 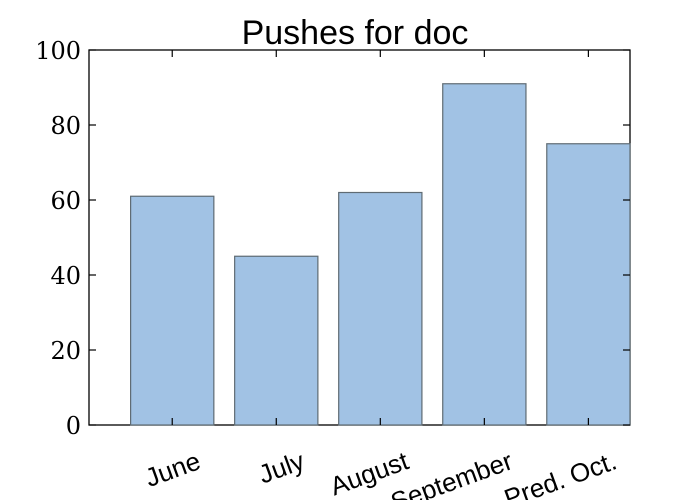 What do you see at coordinates (73, 426) in the screenshot?
I see `y-tick-label: 0` at bounding box center [73, 426].